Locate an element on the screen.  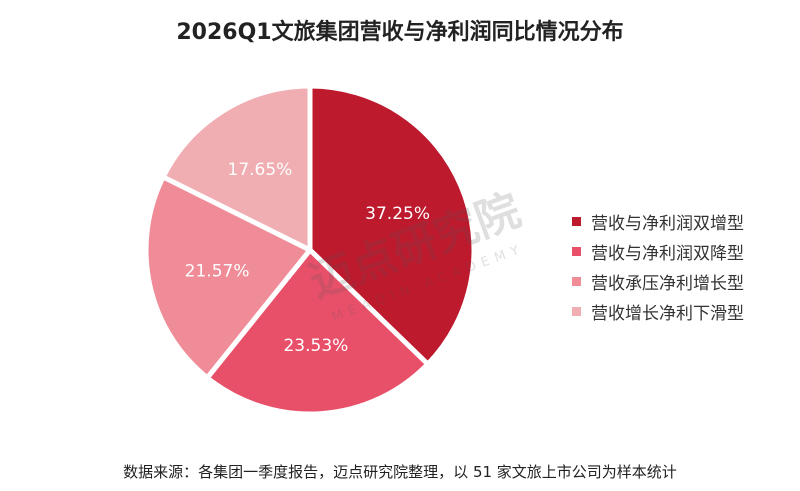
legend-item: 营收增长净利下滑型 is located at coordinates (658, 311).